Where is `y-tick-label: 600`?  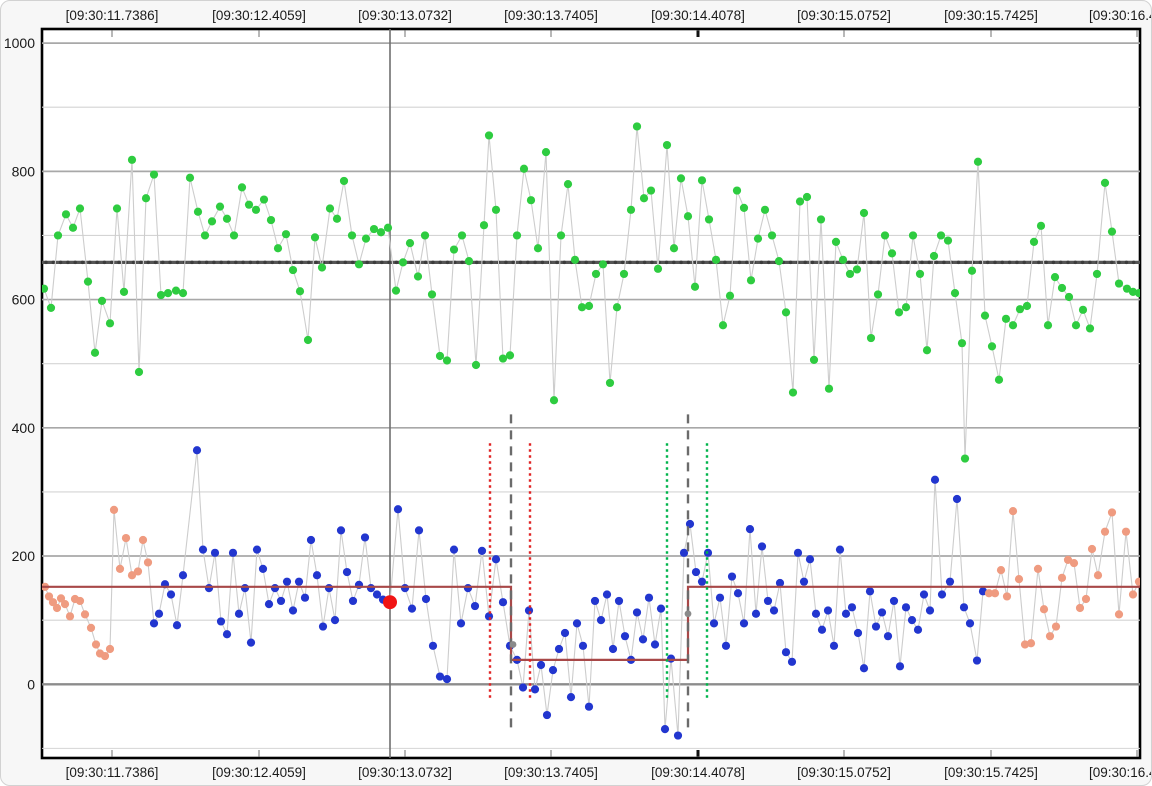 y-tick-label: 600 is located at coordinates (24, 300).